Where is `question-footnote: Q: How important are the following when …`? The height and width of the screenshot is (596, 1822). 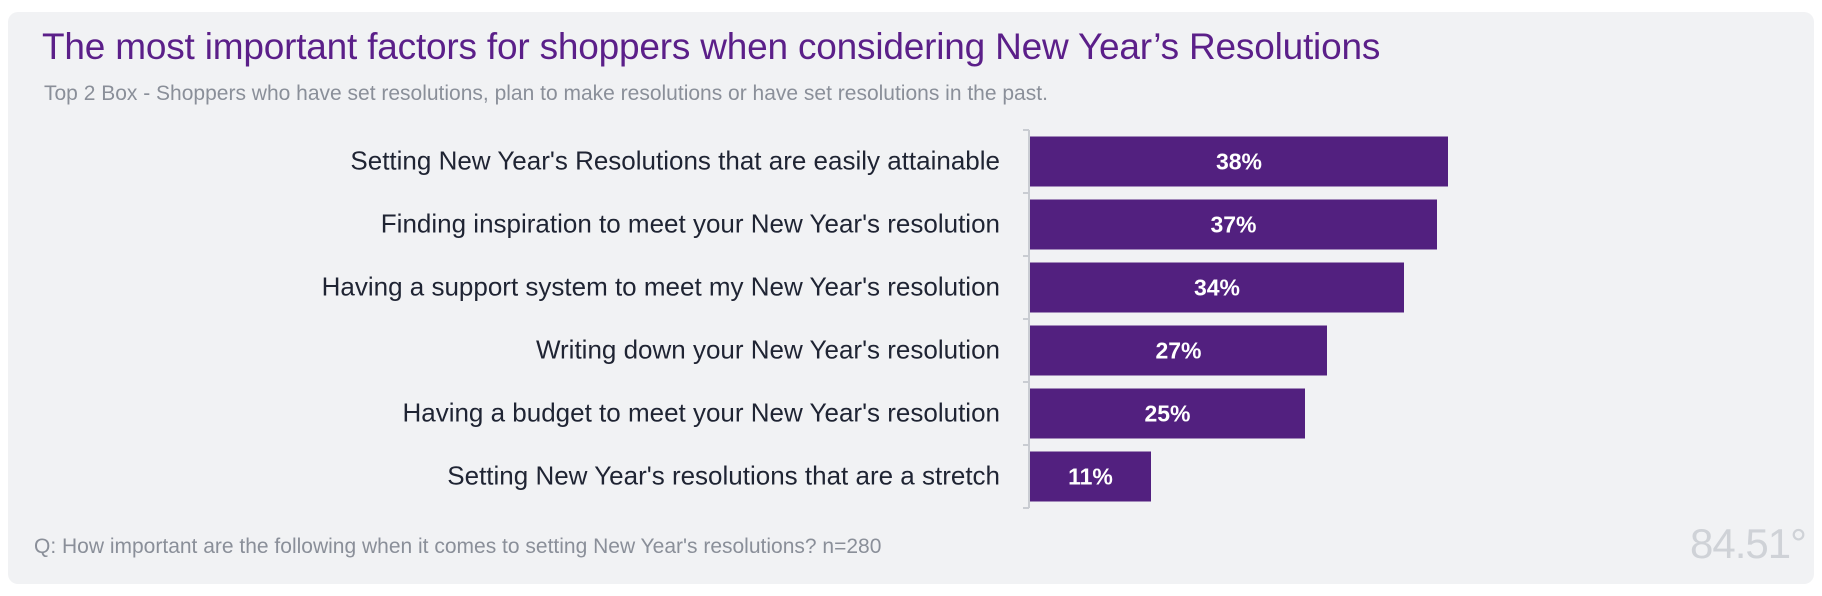
question-footnote: Q: How important are the following when … is located at coordinates (458, 546).